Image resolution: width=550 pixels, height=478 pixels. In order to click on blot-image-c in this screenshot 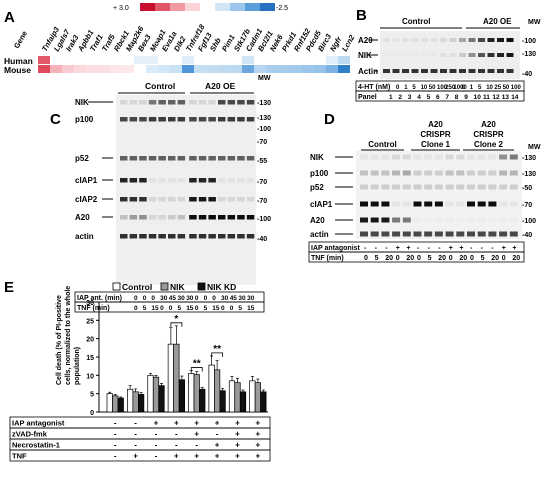, I will do `click(186, 190)`.